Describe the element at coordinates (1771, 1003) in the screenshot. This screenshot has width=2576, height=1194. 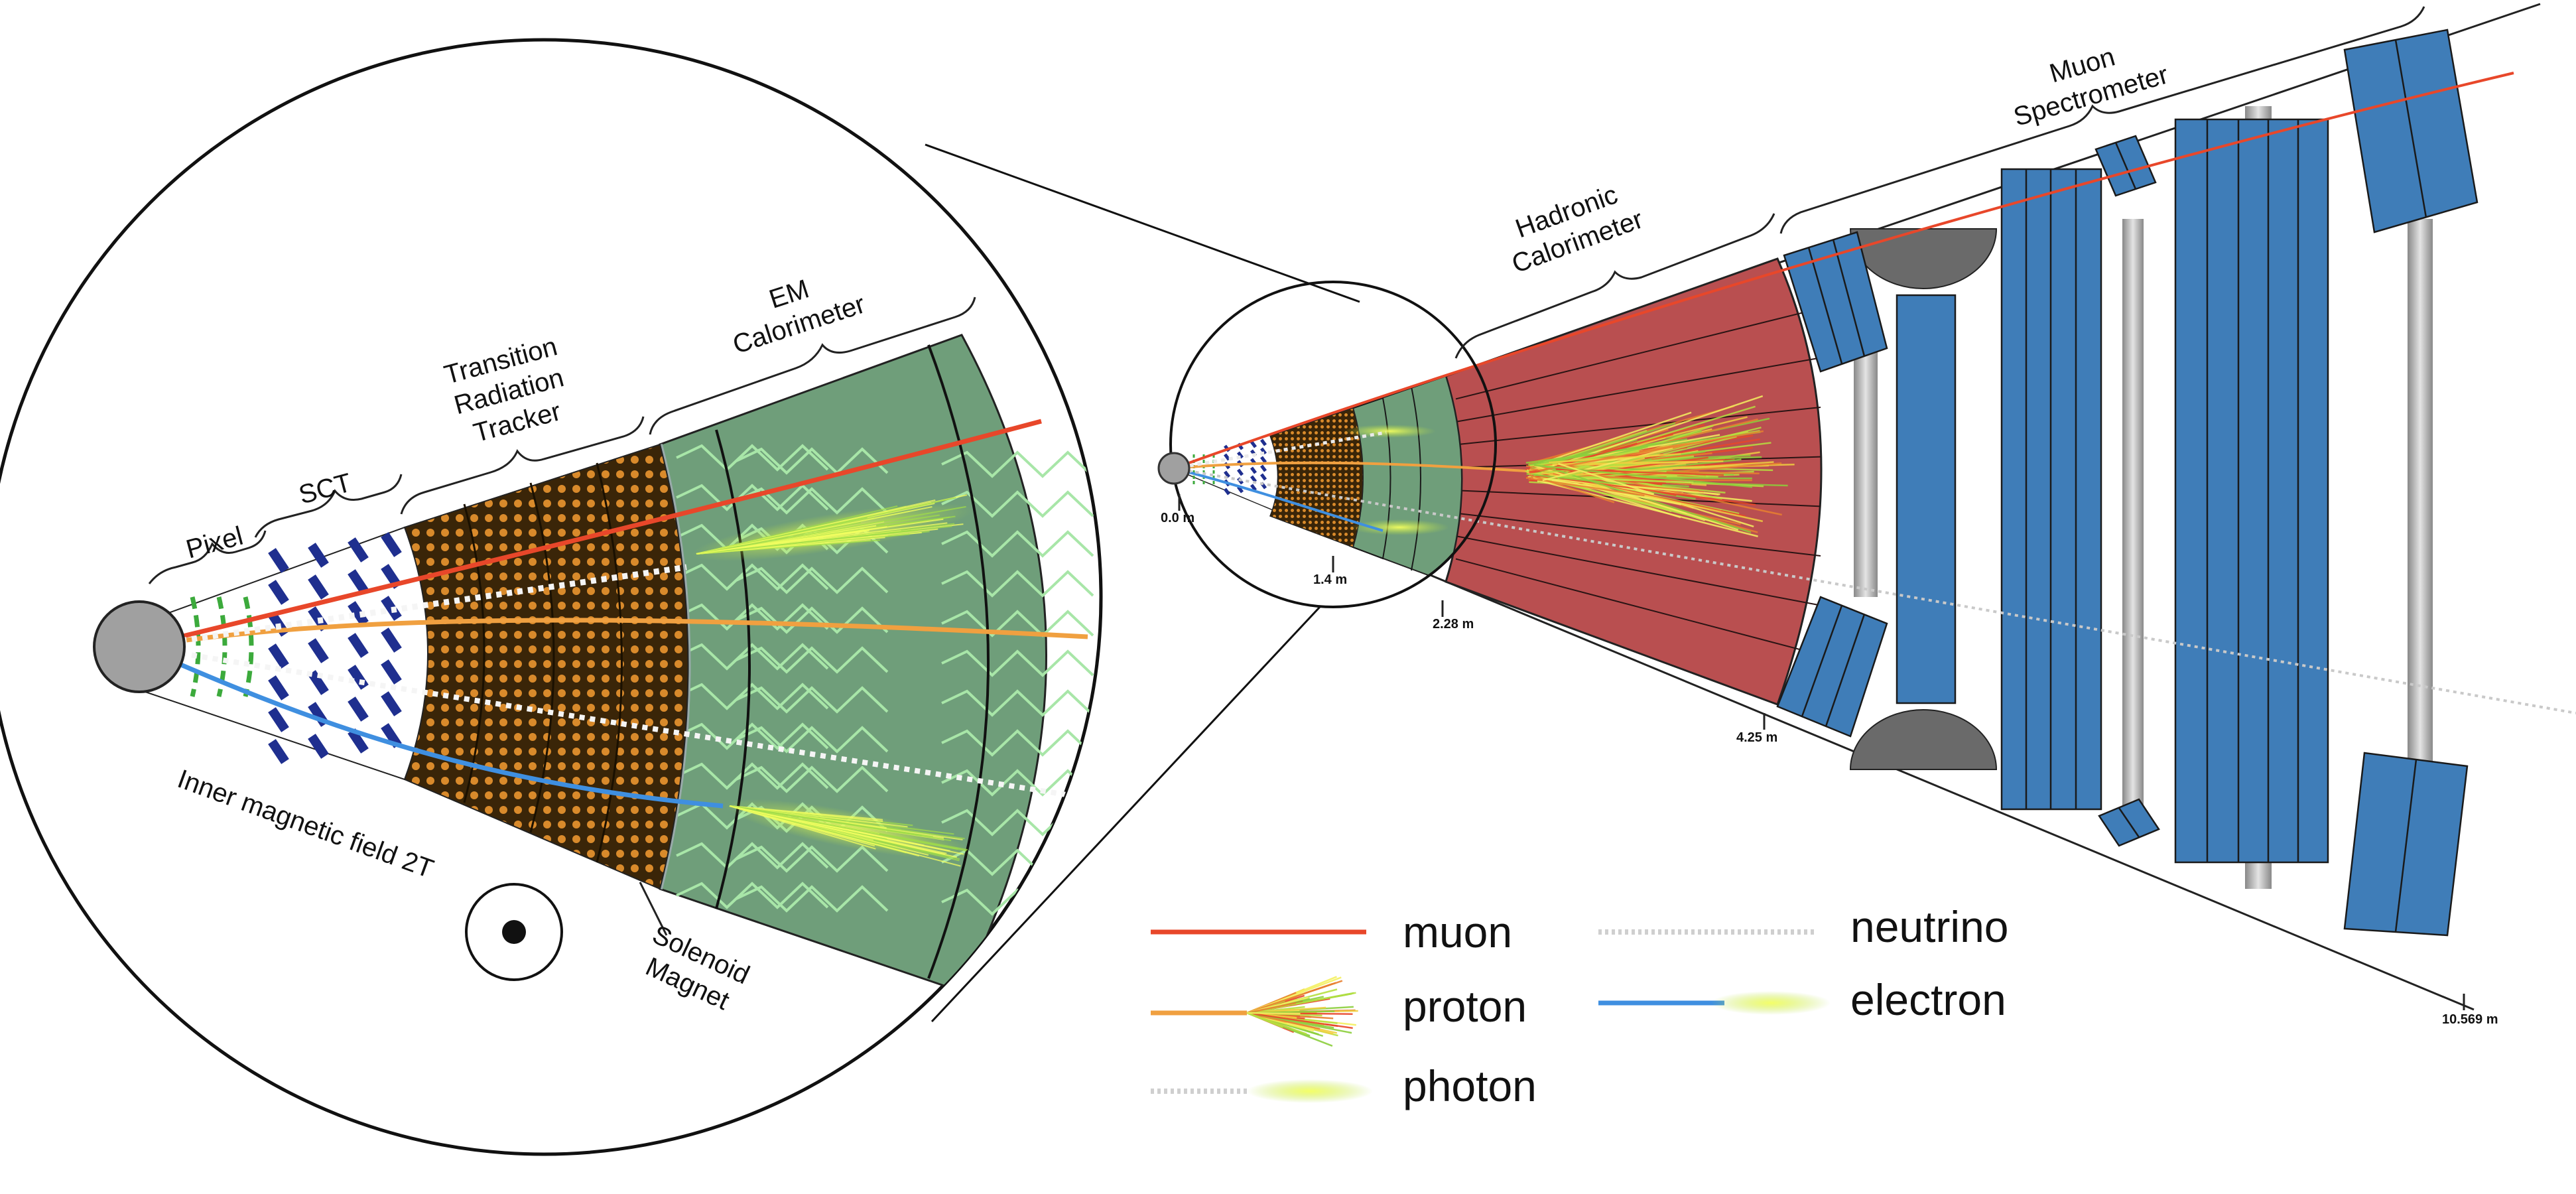
I see `legend-electron-shower` at that location.